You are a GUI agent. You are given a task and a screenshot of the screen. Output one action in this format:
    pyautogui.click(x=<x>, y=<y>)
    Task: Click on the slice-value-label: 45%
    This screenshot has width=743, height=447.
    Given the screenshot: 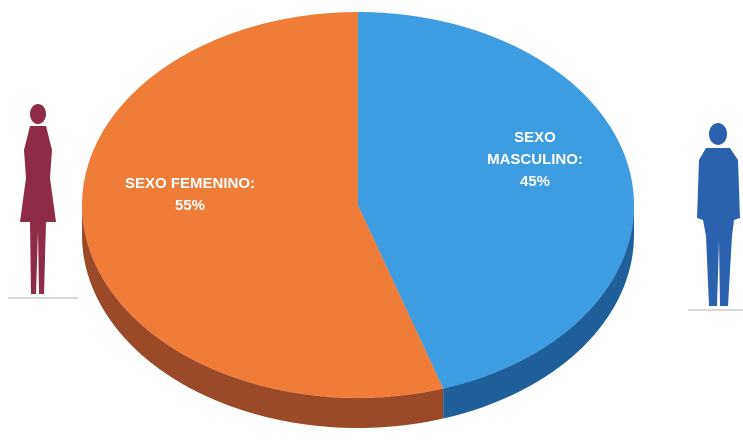 What is the action you would take?
    pyautogui.click(x=535, y=181)
    